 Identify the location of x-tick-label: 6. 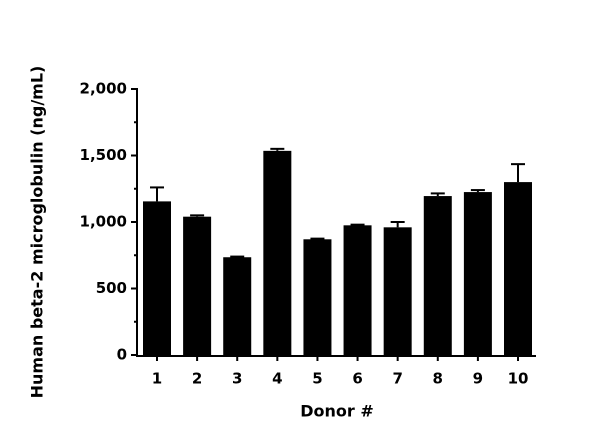
(357, 379).